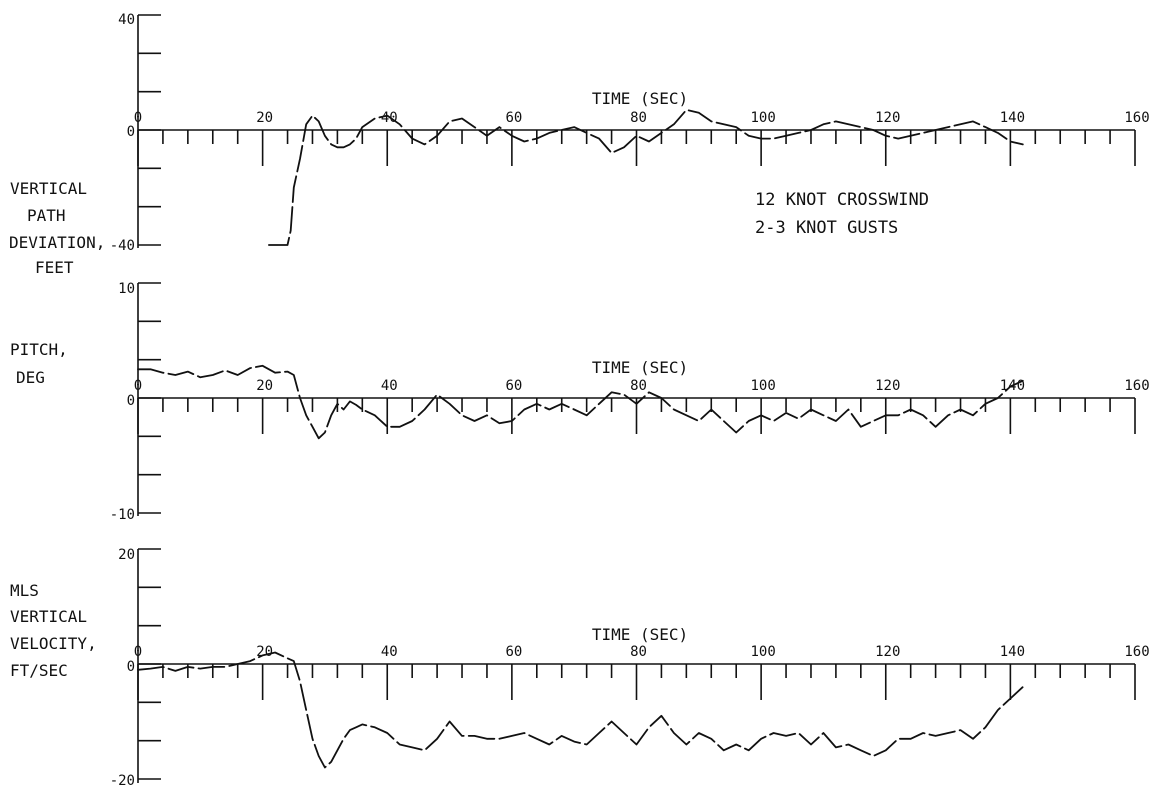  I want to click on ylabel-line-1: VERTICAL, so click(48, 188).